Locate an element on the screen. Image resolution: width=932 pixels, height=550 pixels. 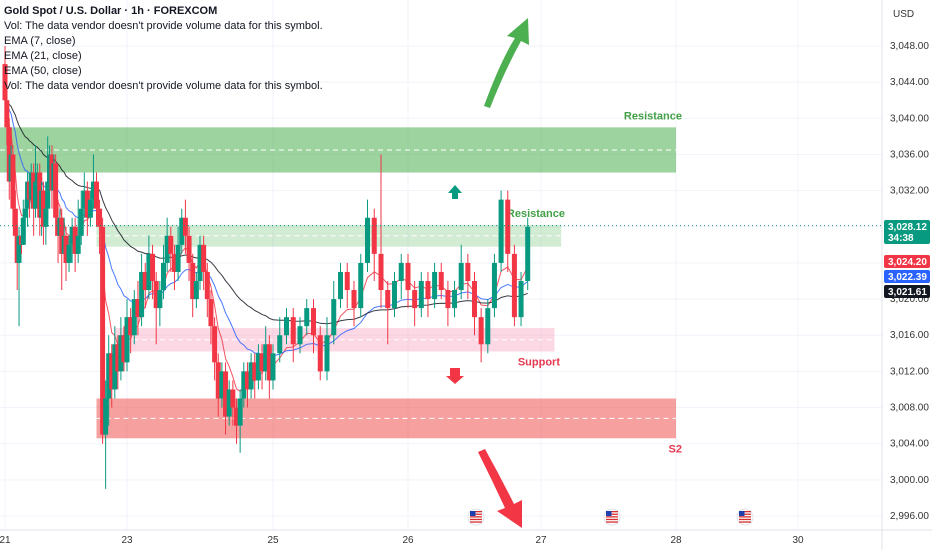
y-tick-label: 3,036.00 is located at coordinates (909, 154).